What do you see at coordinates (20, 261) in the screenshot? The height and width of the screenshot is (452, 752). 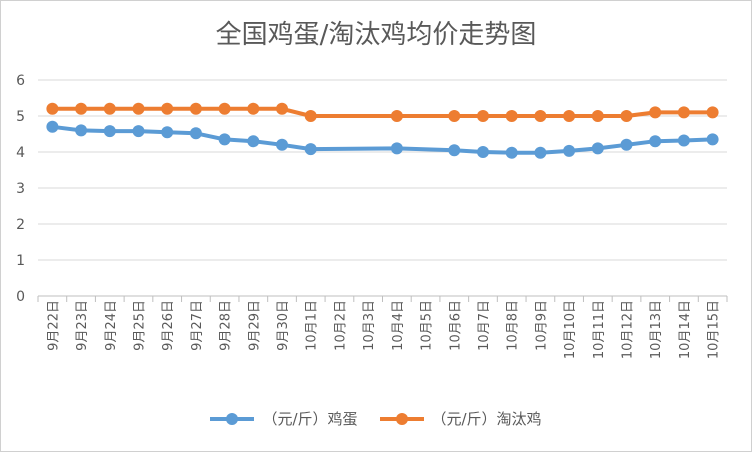 I see `y-tick-label: 1` at bounding box center [20, 261].